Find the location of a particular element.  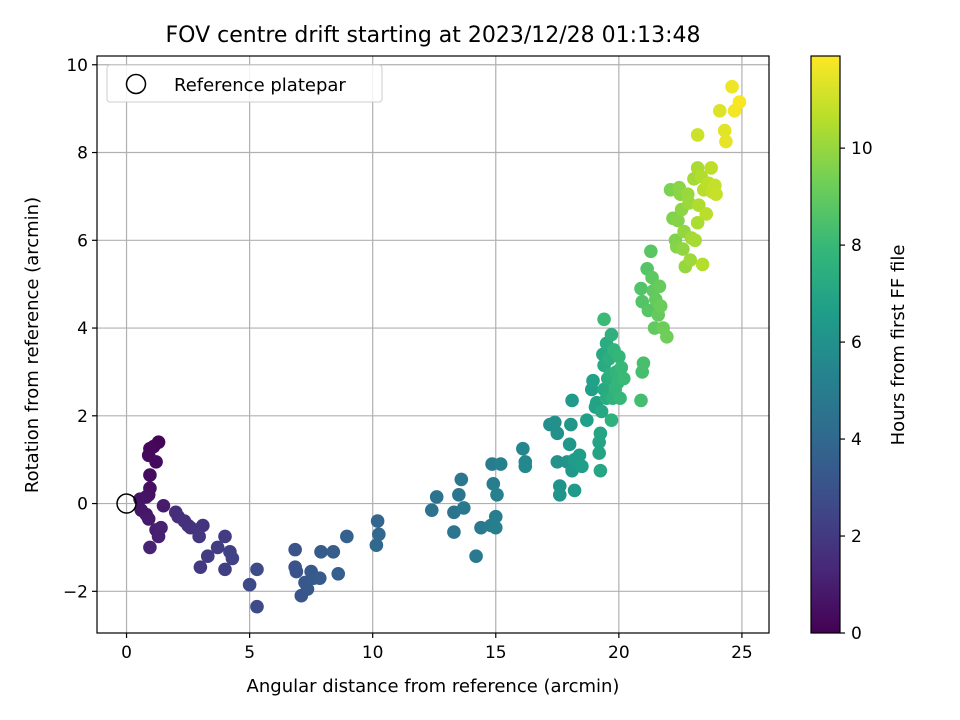

x-tick-label: 15 is located at coordinates (496, 653).